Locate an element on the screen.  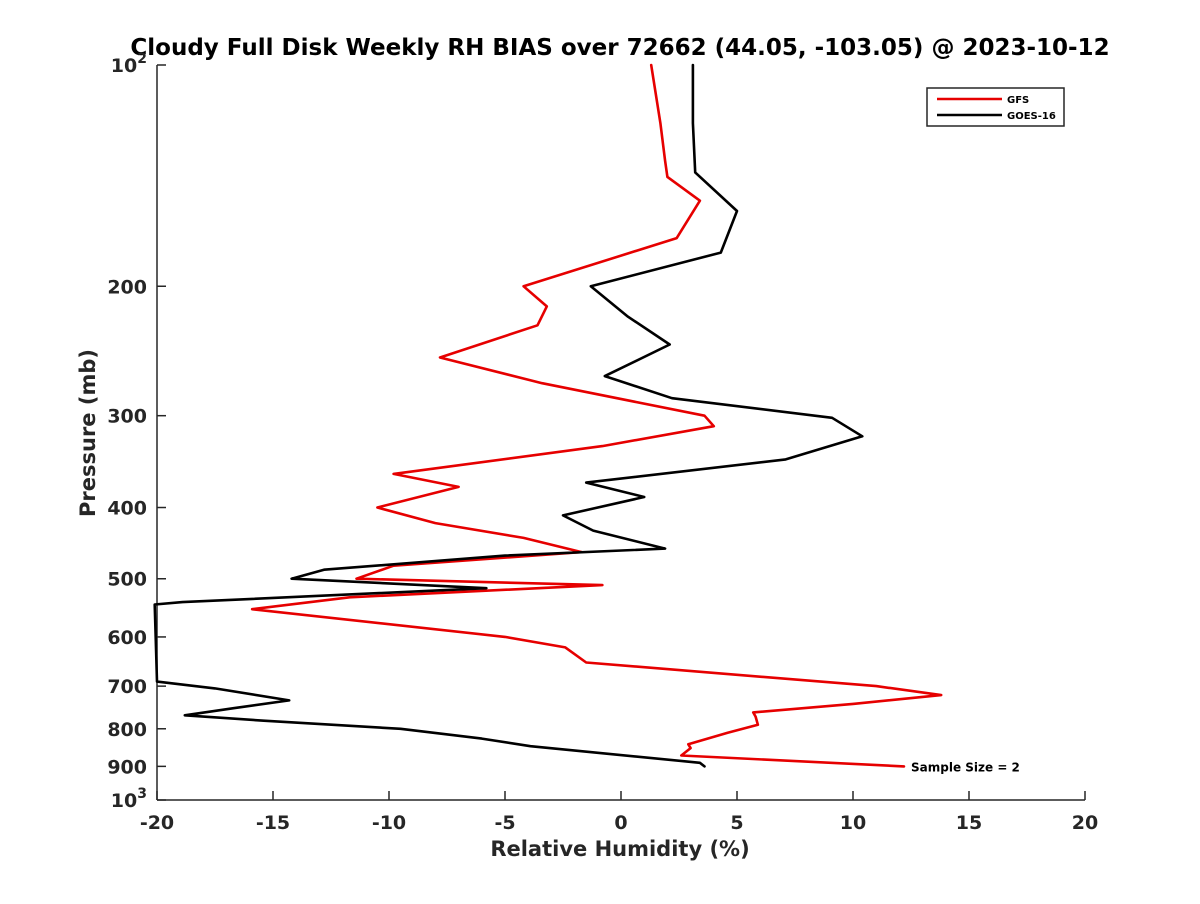
x-axis-ticks: -20 -15 -10 -5 0 5 10 15 20 is located at coordinates (619, 812).